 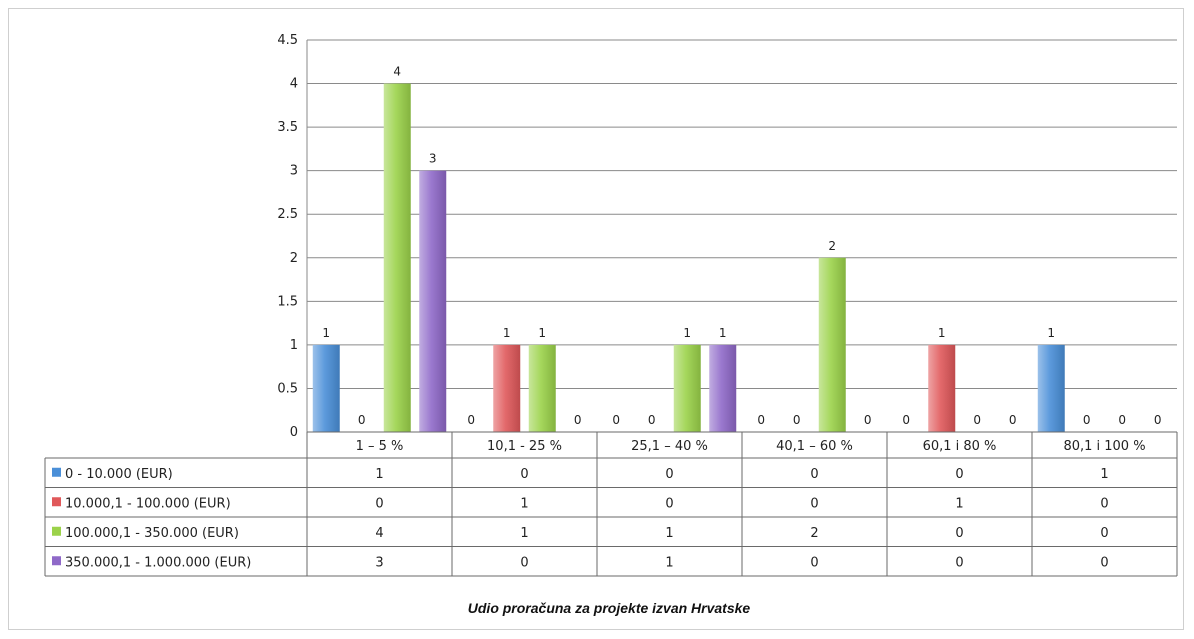 I want to click on y-tick-label: 4, so click(x=294, y=84).